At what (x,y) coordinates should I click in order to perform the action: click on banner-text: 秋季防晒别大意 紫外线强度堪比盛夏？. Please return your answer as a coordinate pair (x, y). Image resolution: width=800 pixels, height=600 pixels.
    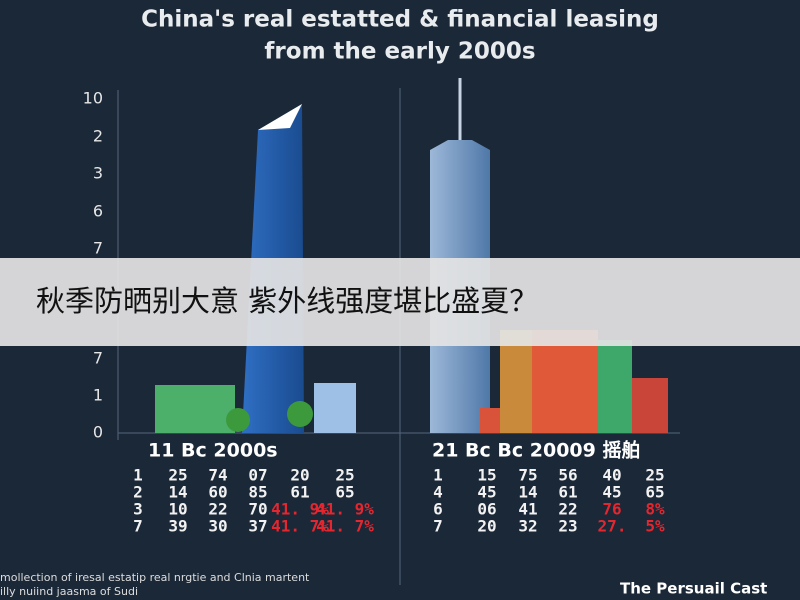
    Looking at the image, I should click on (287, 301).